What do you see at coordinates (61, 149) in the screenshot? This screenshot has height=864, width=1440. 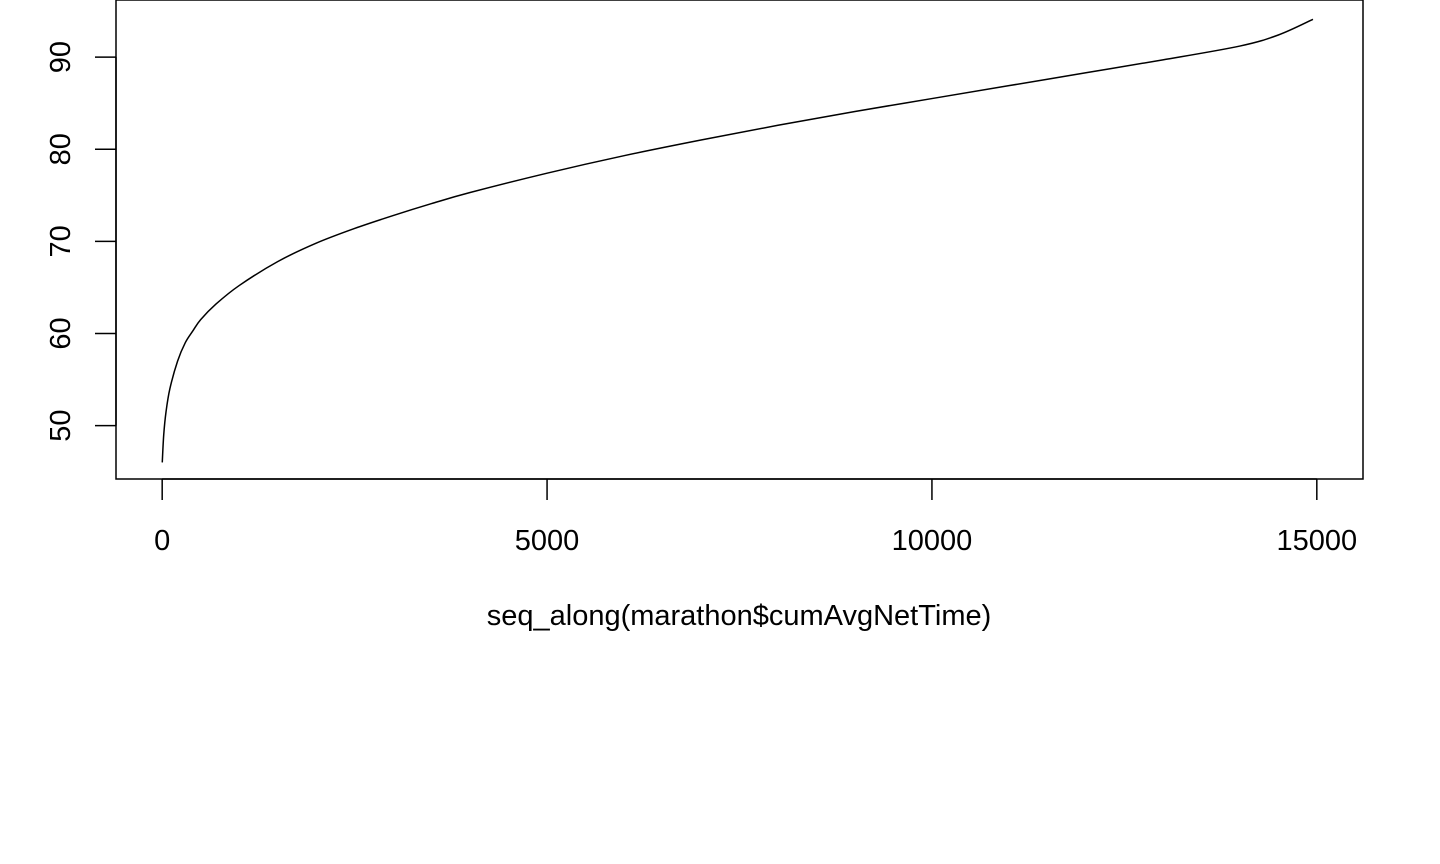 I see `y-tick-label: 80` at bounding box center [61, 149].